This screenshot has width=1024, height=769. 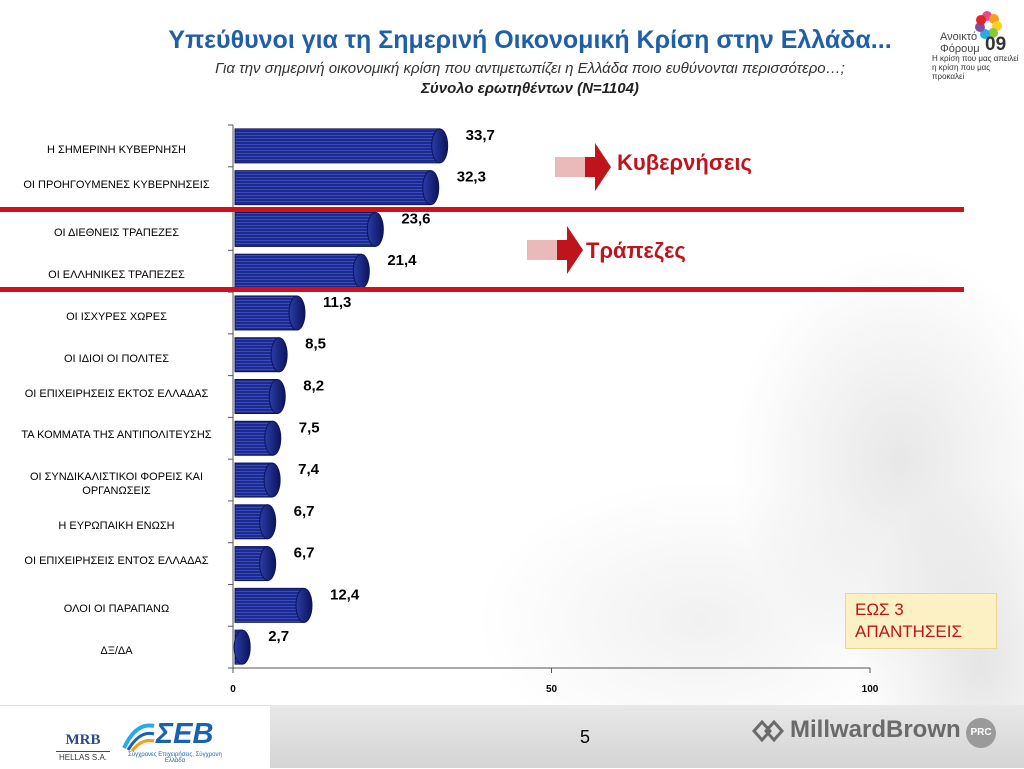 I want to click on category-label: ΟΙ ΕΠΙΧΕΙΡΗΣΕΙΣ ΕΝΤΟΣ ΕΛΛΑΔΑΣ, so click(x=116, y=560).